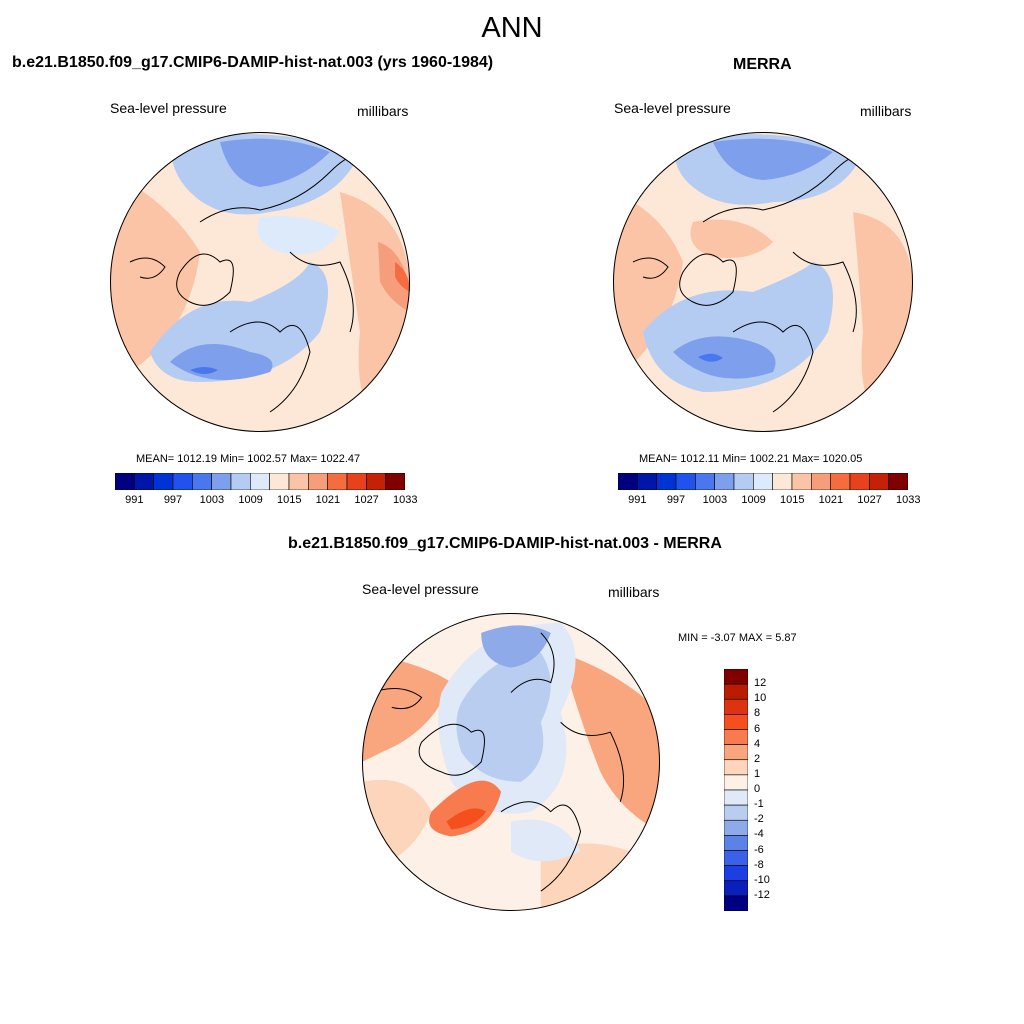  I want to click on colorbar-tick-label: -4, so click(759, 834).